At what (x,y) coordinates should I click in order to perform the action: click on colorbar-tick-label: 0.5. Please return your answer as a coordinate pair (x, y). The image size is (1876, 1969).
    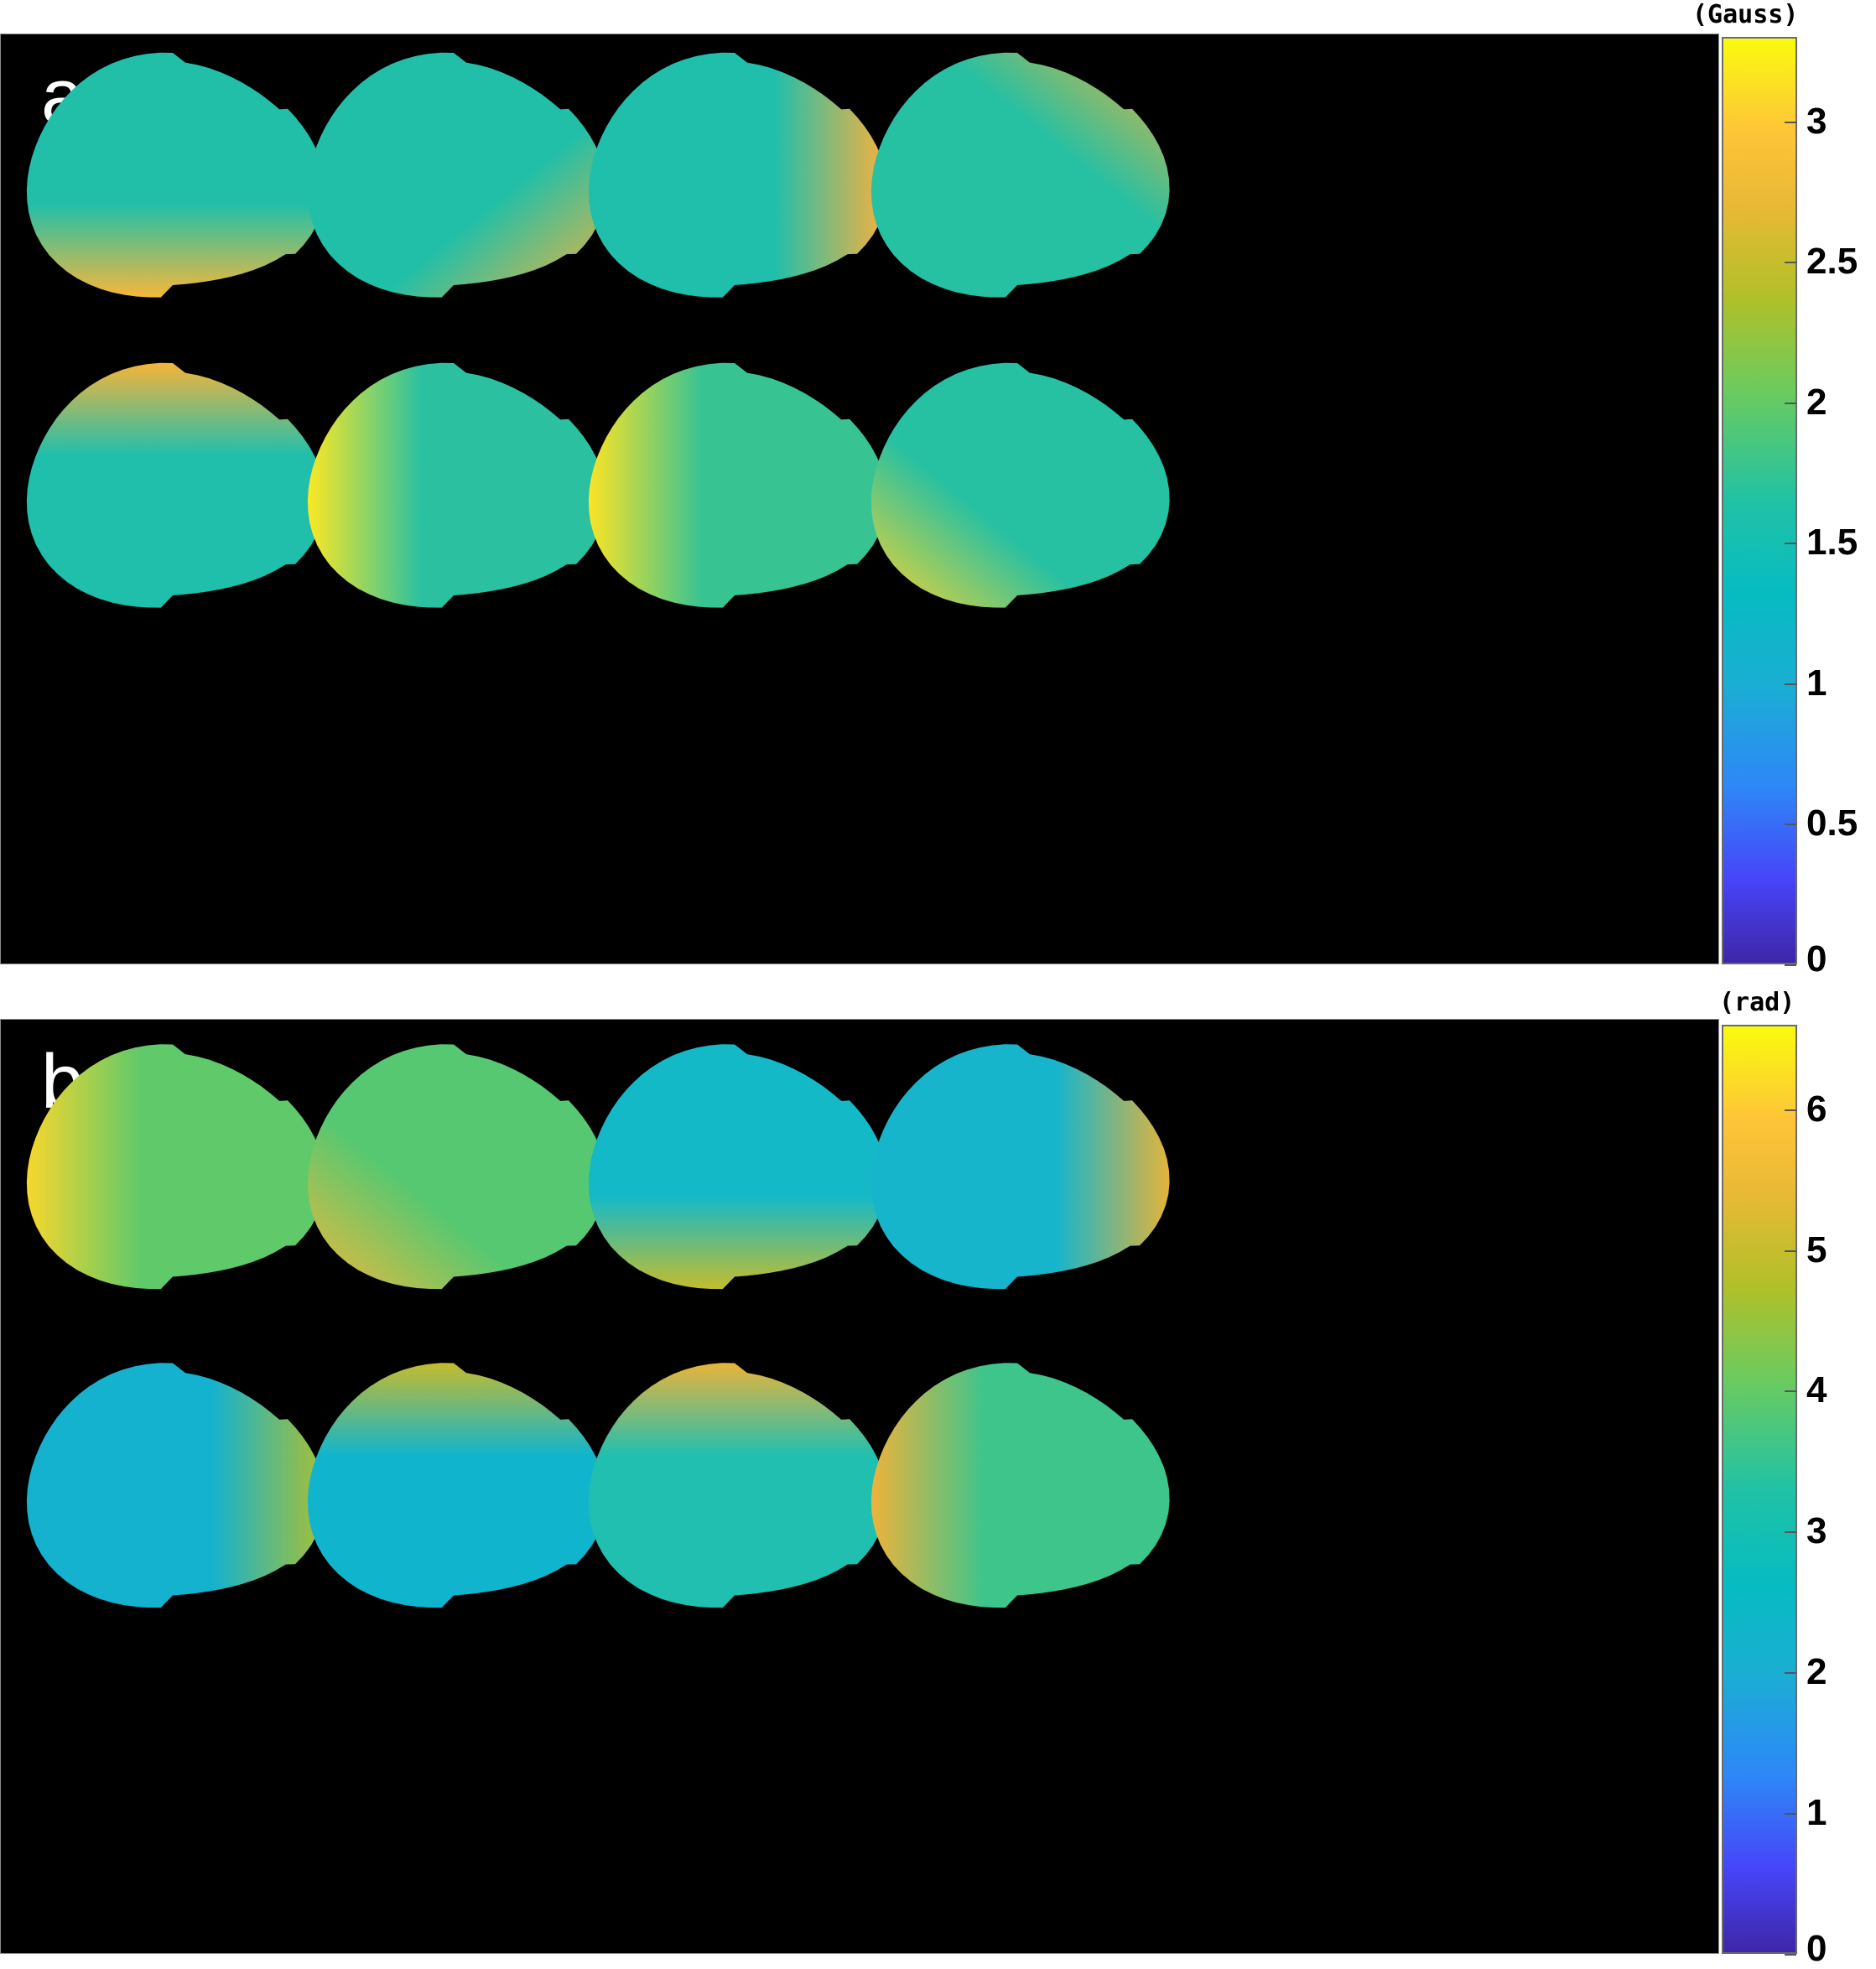
    Looking at the image, I should click on (1832, 823).